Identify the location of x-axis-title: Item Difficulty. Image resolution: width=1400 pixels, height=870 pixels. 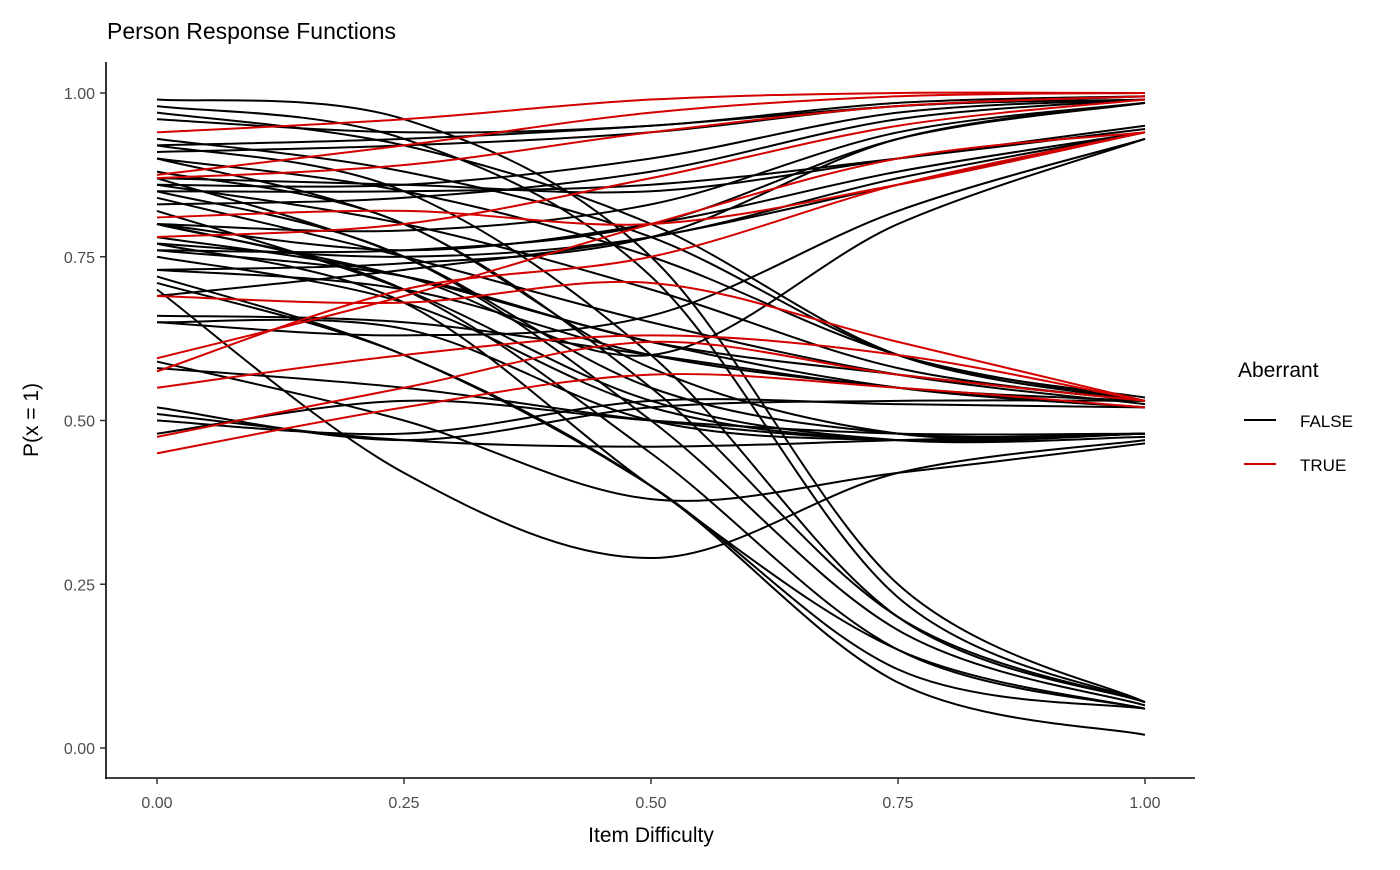
(651, 835).